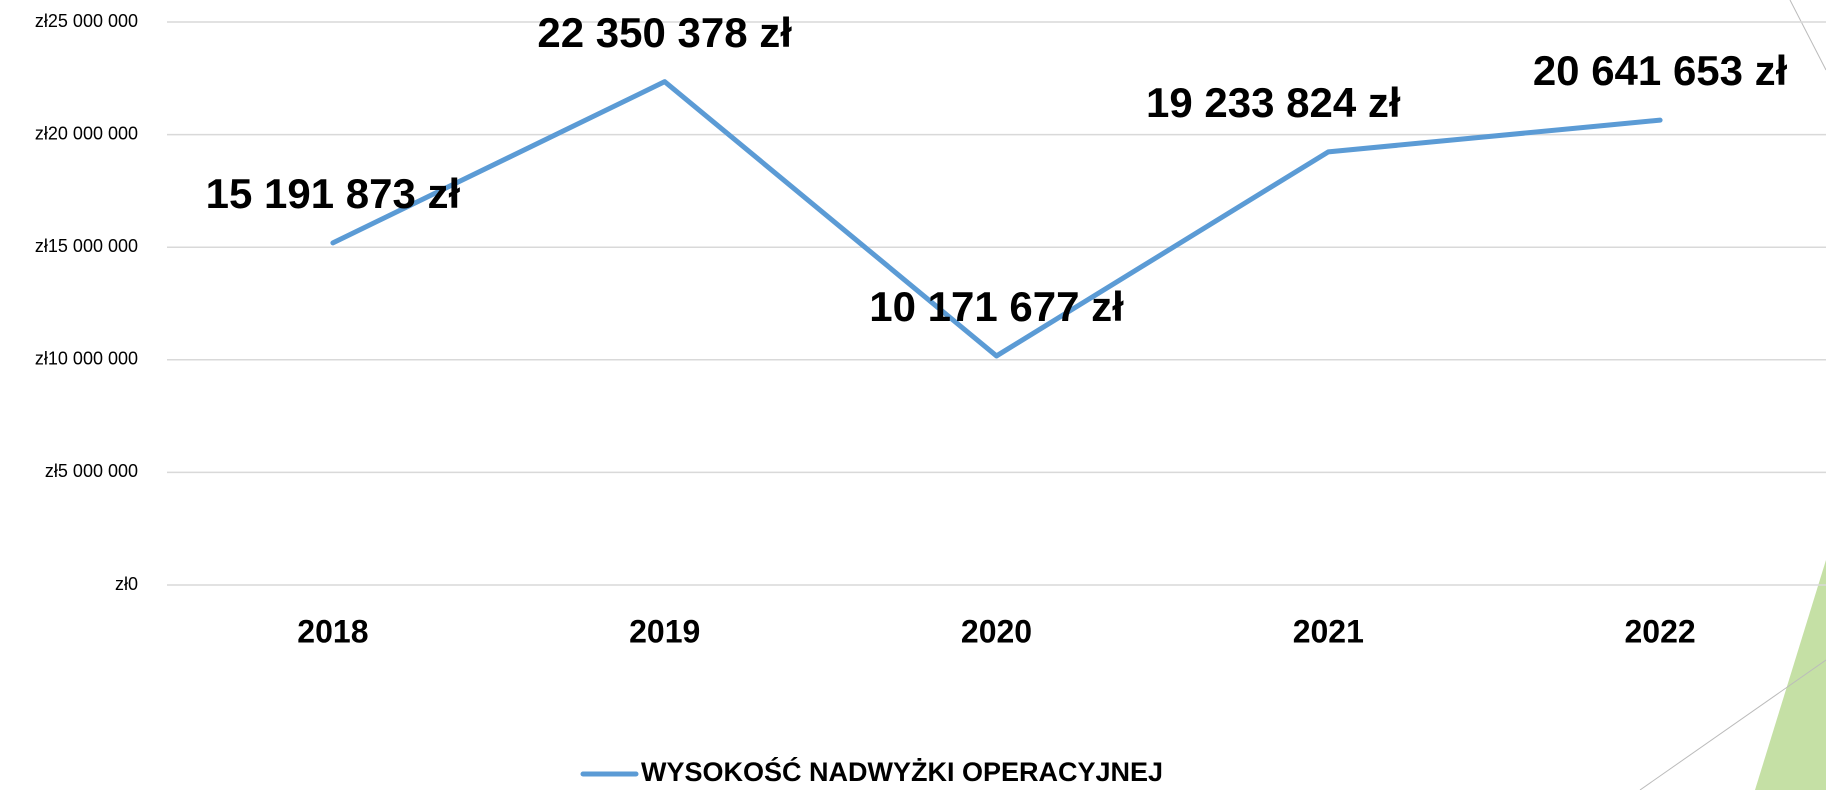  Describe the element at coordinates (996, 631) in the screenshot. I see `x-tick-label: 2020` at that location.